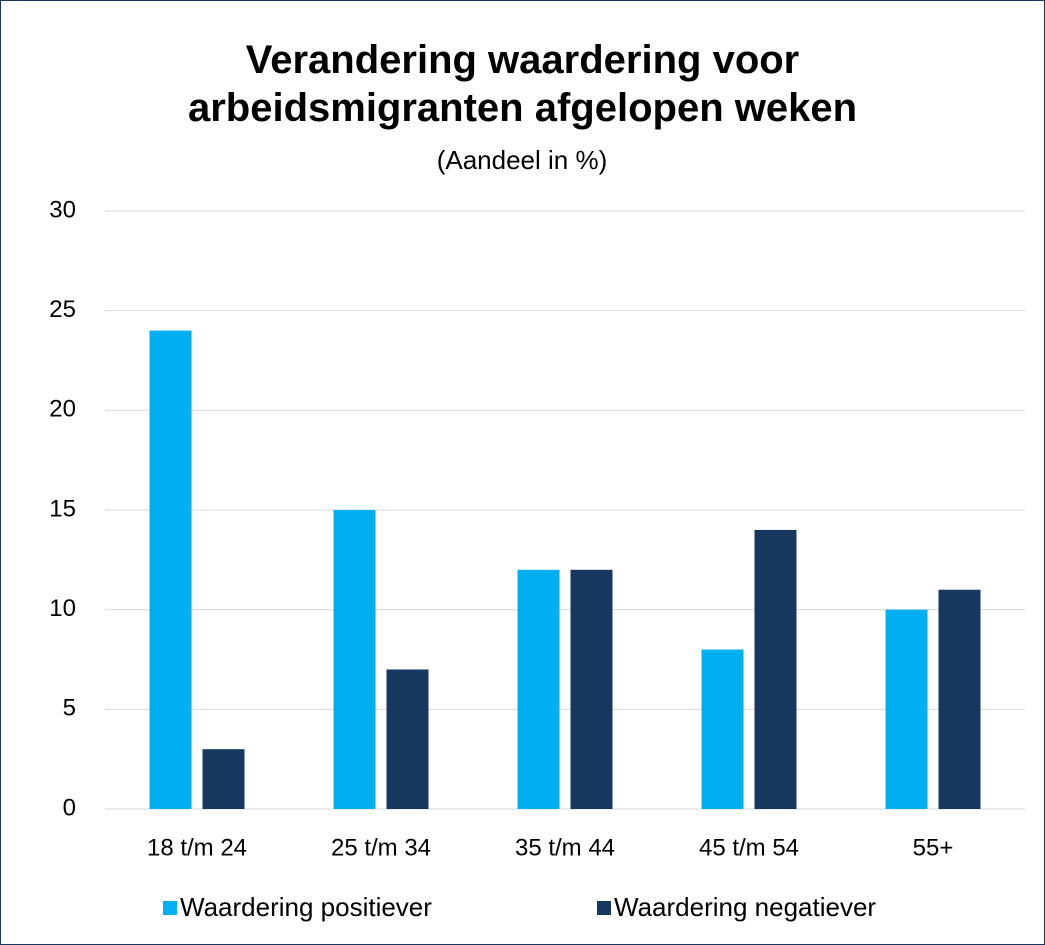 The height and width of the screenshot is (945, 1045). What do you see at coordinates (62, 309) in the screenshot?
I see `y-tick-label: 25` at bounding box center [62, 309].